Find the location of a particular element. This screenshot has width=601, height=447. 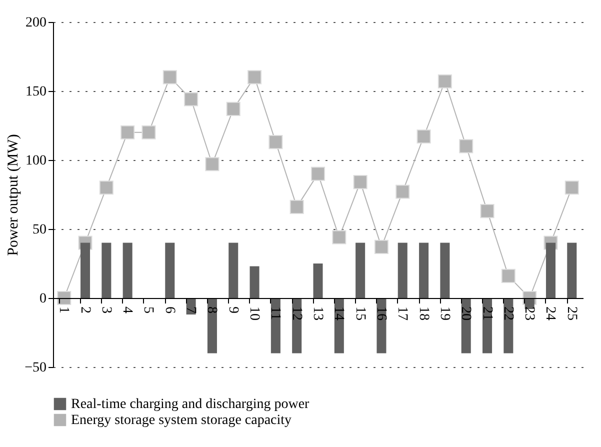

x-tick-label: 18 is located at coordinates (423, 313).